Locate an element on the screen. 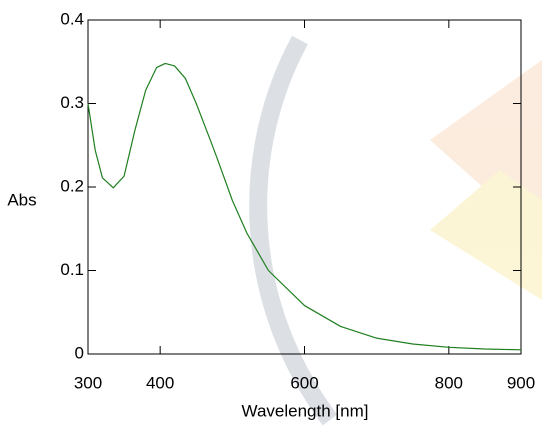  y-tick-label: 0 is located at coordinates (79, 352).